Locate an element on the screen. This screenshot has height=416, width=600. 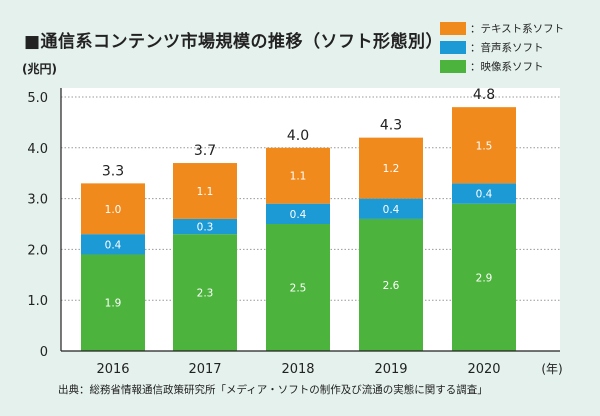
data-label: 2.3 is located at coordinates (205, 294).